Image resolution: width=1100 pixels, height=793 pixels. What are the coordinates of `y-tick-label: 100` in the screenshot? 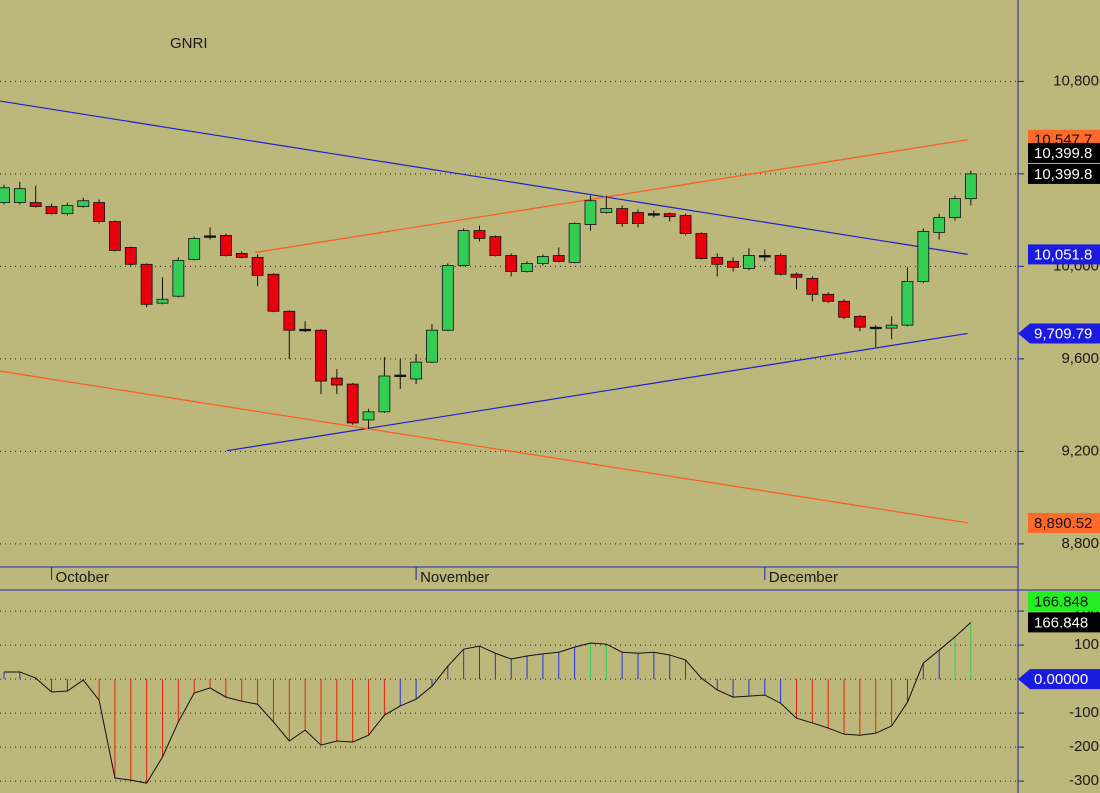 It's located at (1086, 644).